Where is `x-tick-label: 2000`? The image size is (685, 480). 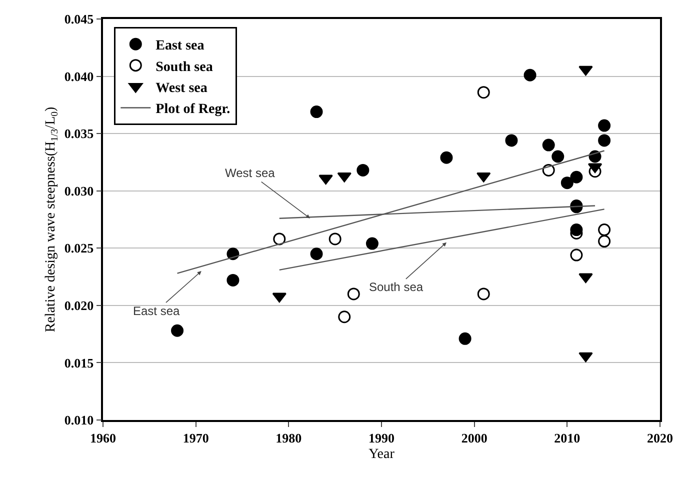 x-tick-label: 2000 is located at coordinates (474, 438).